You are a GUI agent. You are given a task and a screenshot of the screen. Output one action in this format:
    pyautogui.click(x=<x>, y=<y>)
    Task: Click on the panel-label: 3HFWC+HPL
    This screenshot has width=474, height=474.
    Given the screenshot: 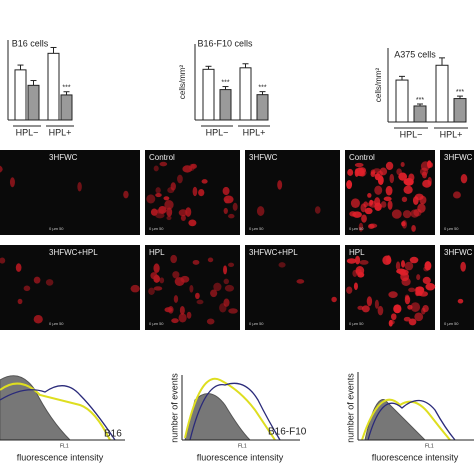 What is the action you would take?
    pyautogui.click(x=73, y=252)
    